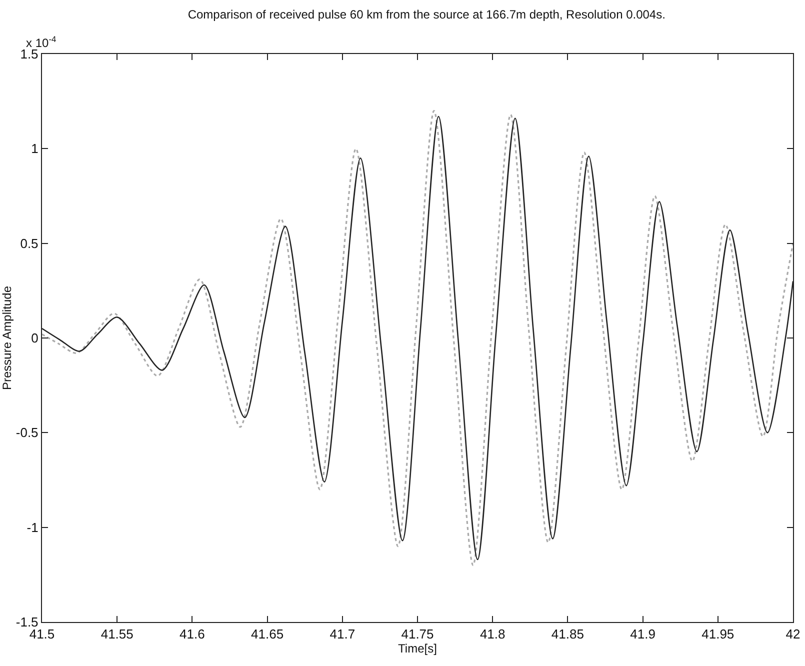 This screenshot has width=805, height=666. What do you see at coordinates (343, 634) in the screenshot?
I see `x-tick-label: 41.7` at bounding box center [343, 634].